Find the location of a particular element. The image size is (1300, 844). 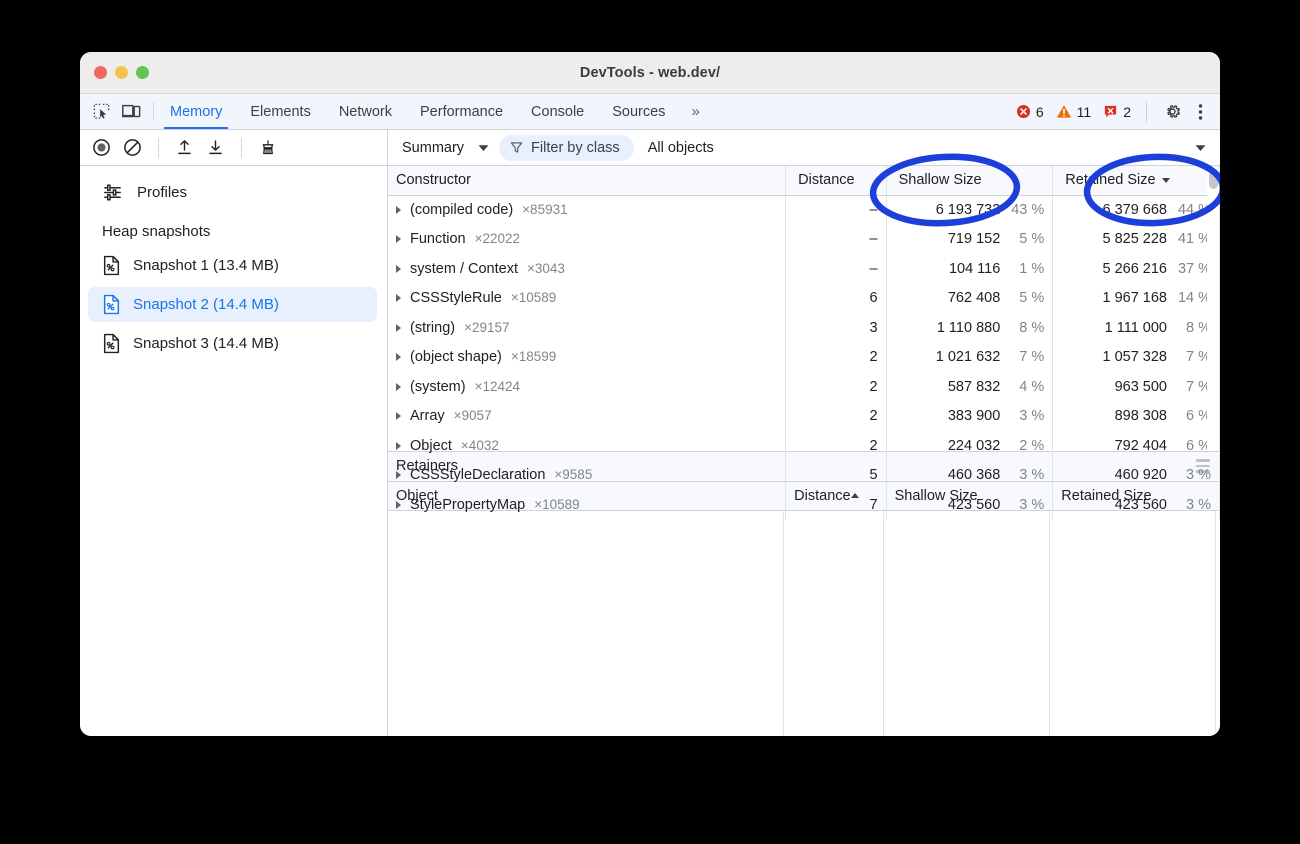

sidebar-item-label: Profiles is located at coordinates (162, 192).